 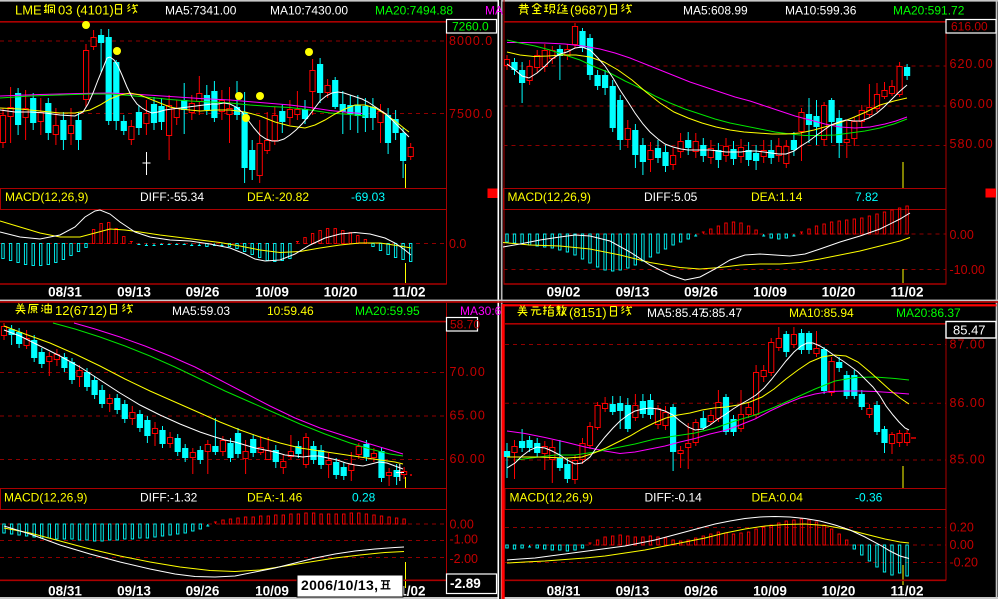 I want to click on svg-text: 600.00, so click(x=972, y=104).